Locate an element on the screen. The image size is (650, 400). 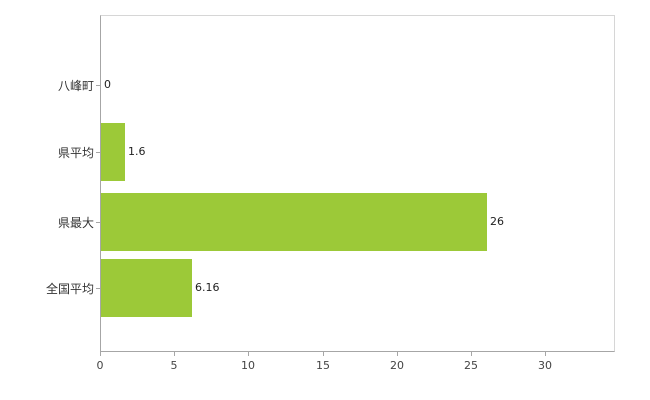
category-label: 県最大 is located at coordinates (75, 223).